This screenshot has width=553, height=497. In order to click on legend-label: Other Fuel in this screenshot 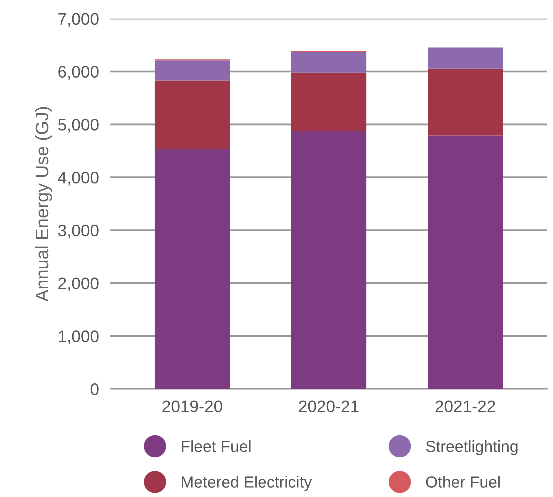, I will do `click(463, 482)`.